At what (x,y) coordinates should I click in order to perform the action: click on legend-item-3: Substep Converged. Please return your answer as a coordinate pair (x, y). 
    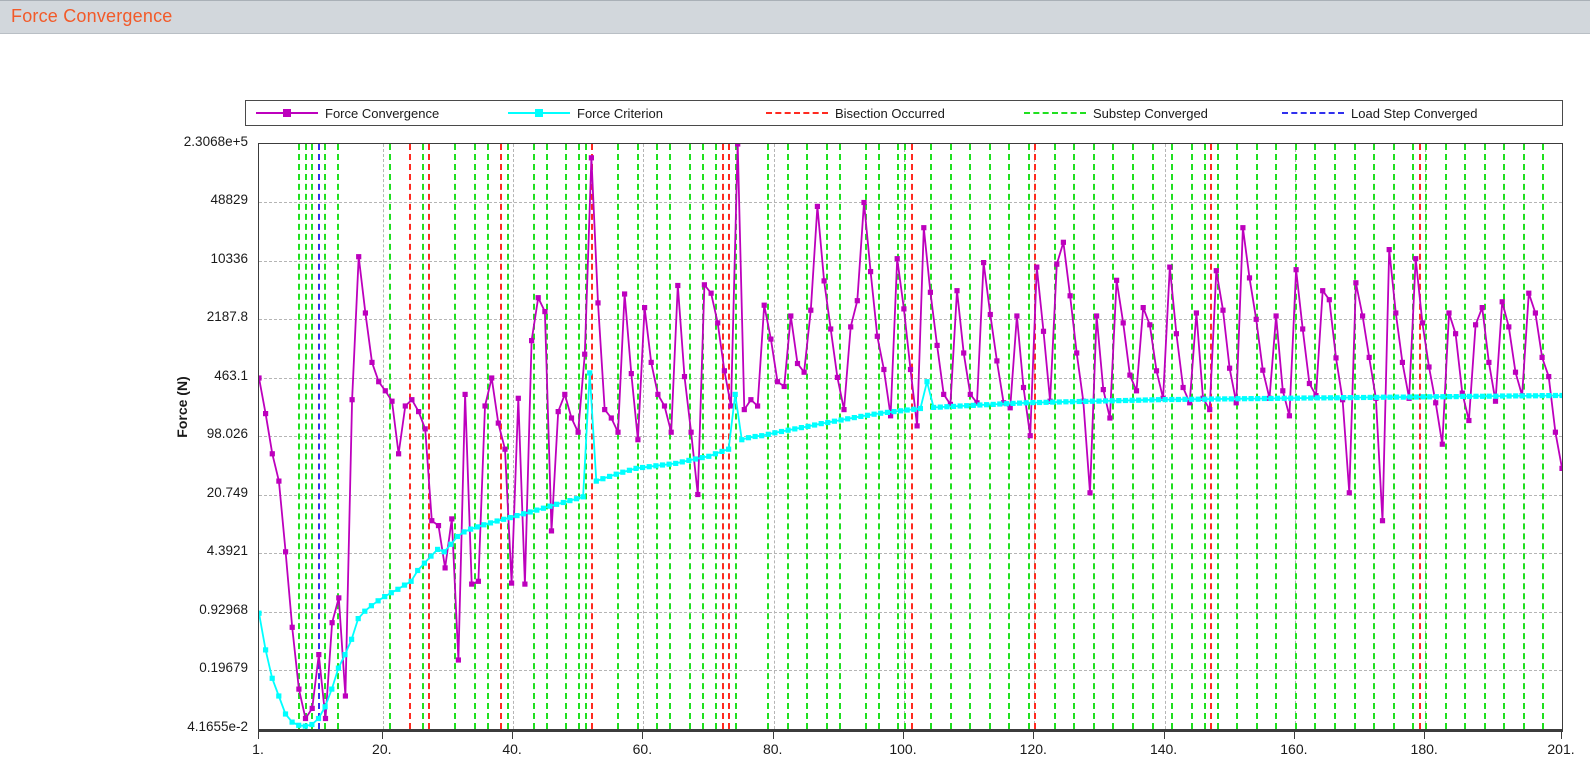
    Looking at the image, I should click on (1116, 113).